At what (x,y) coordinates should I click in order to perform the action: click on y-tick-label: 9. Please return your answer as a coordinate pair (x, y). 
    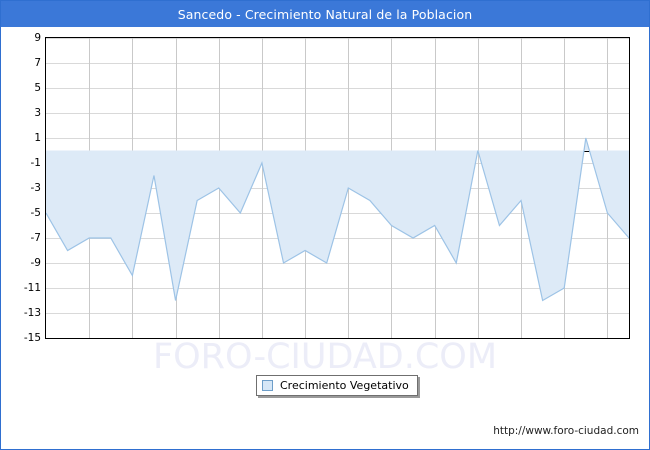
    Looking at the image, I should click on (37, 38).